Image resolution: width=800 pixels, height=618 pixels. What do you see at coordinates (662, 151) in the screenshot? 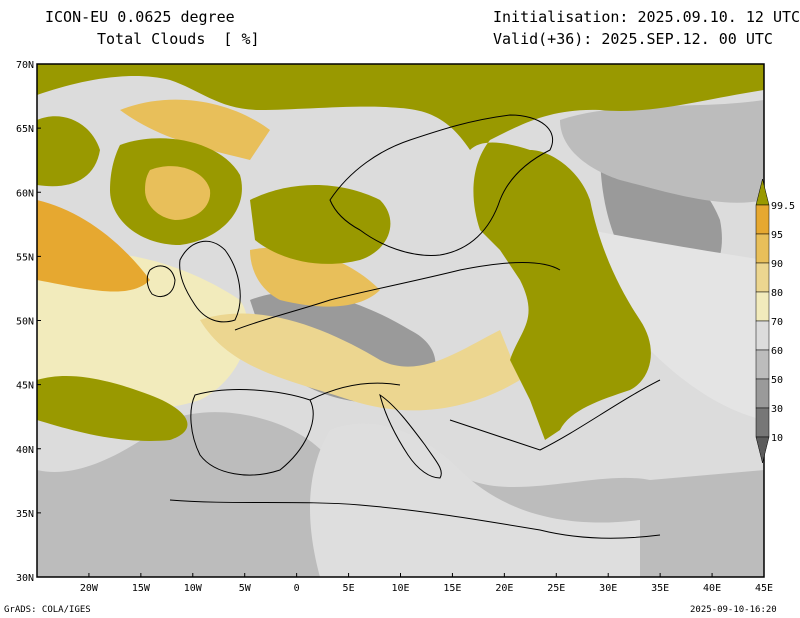
I see `cloud-layer-grey-north` at bounding box center [662, 151].